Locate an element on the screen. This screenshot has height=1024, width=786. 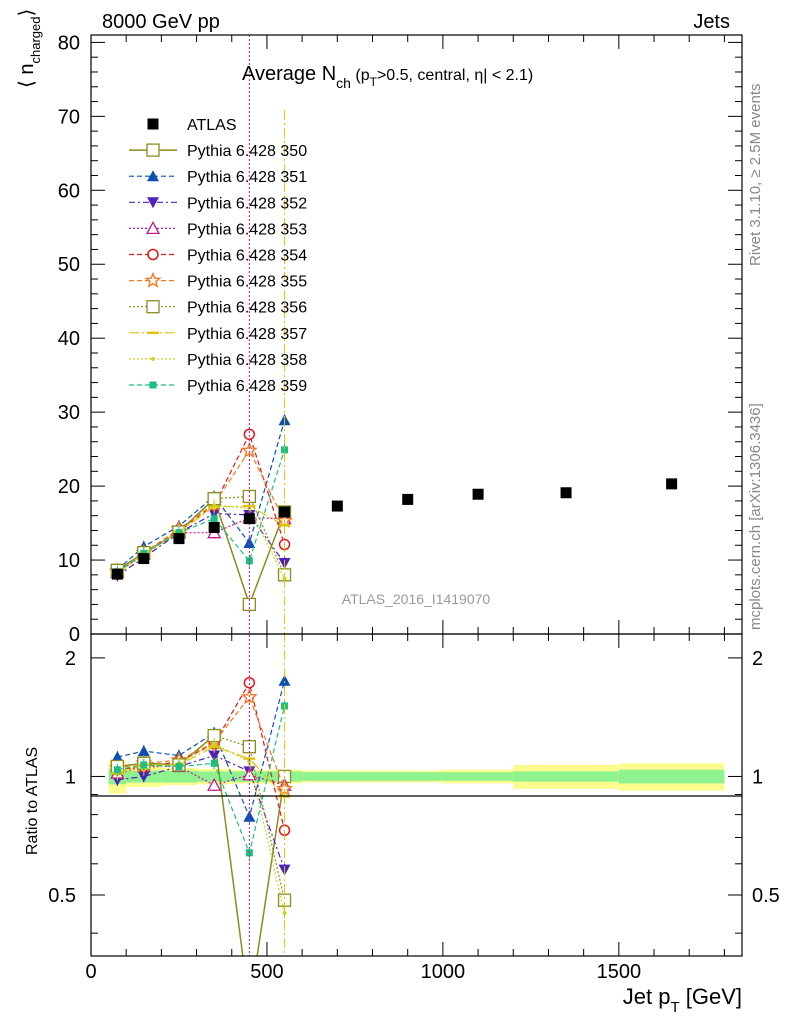
mcplots-text: mcplots.cern.ch [arXiv:1306.3436] is located at coordinates (755, 516).